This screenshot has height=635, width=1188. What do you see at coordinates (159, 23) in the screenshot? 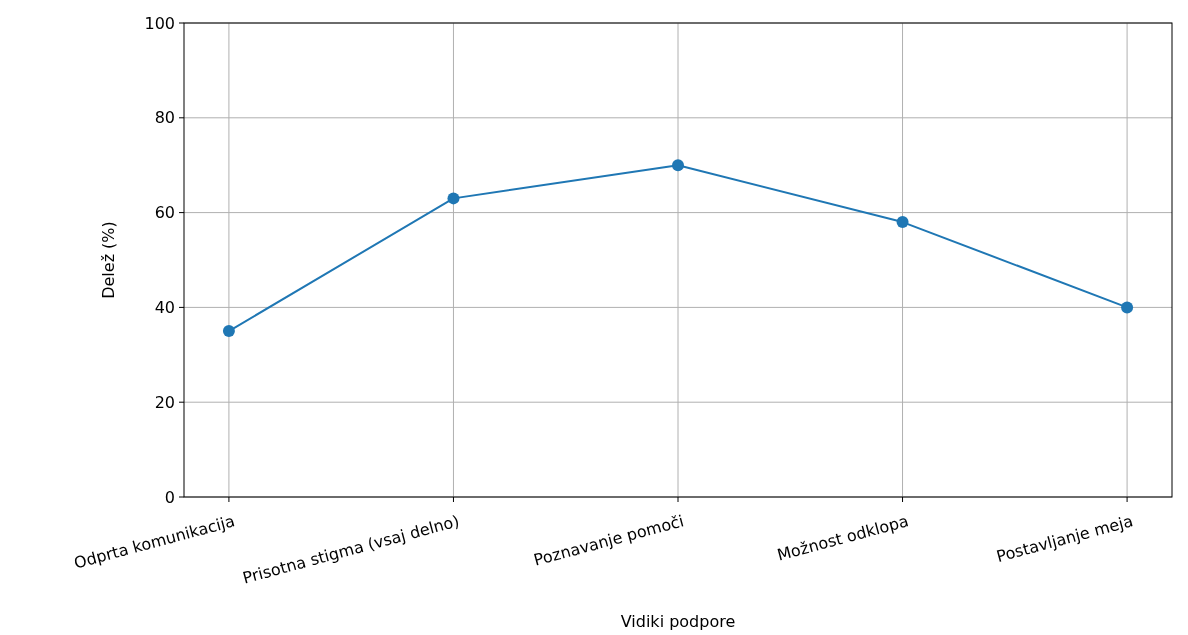
I see `y-tick-label: 100` at bounding box center [159, 23].